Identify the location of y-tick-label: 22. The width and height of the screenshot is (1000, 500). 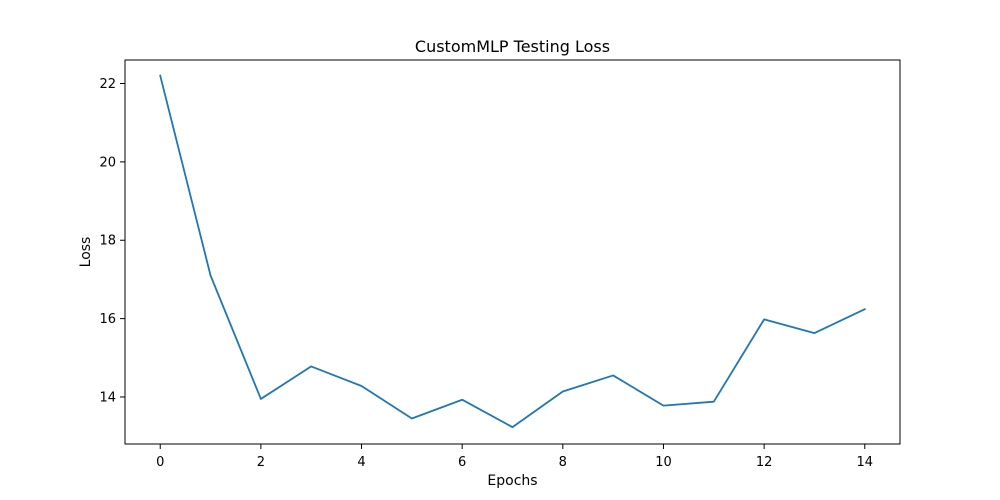
(107, 84).